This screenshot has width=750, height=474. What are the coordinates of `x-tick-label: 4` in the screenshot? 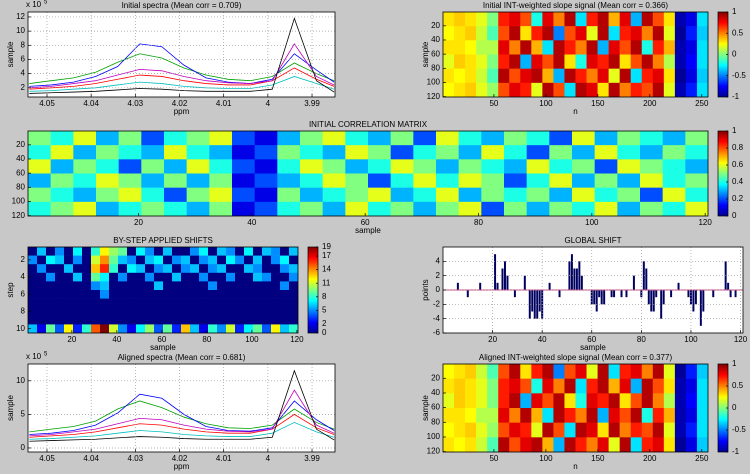 It's located at (268, 103).